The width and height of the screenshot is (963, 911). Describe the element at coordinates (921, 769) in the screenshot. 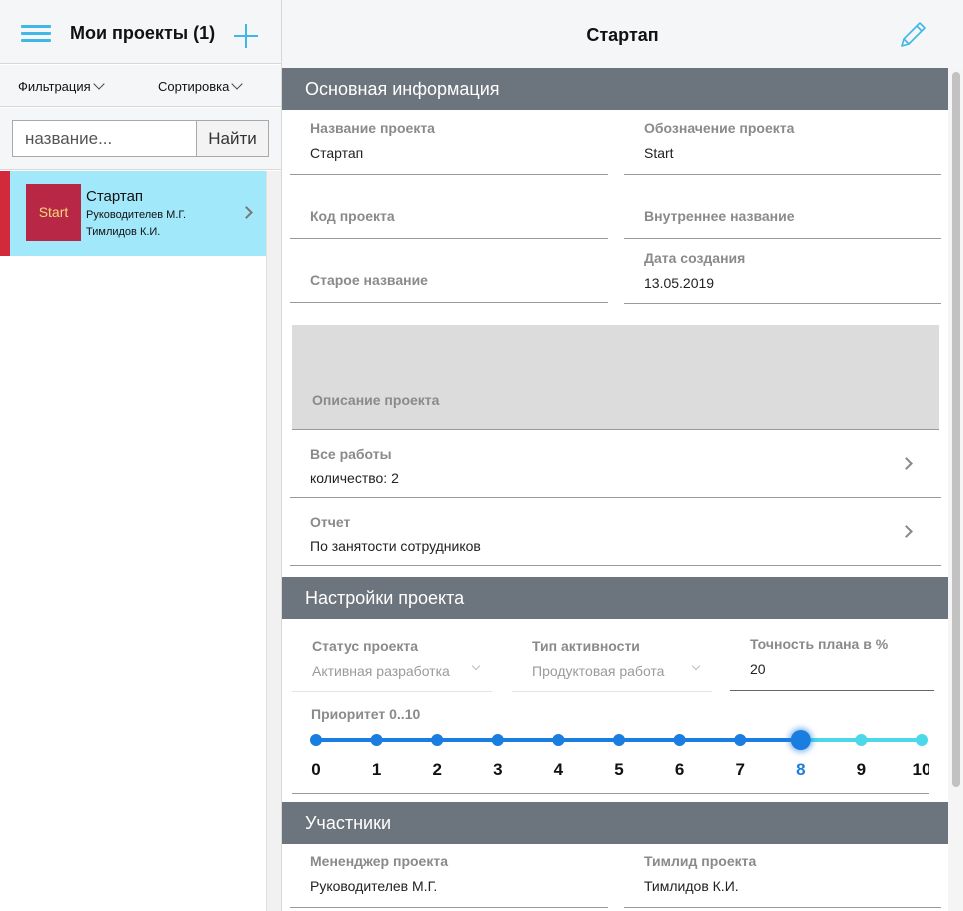

I see `slider-tick-label: 10` at that location.